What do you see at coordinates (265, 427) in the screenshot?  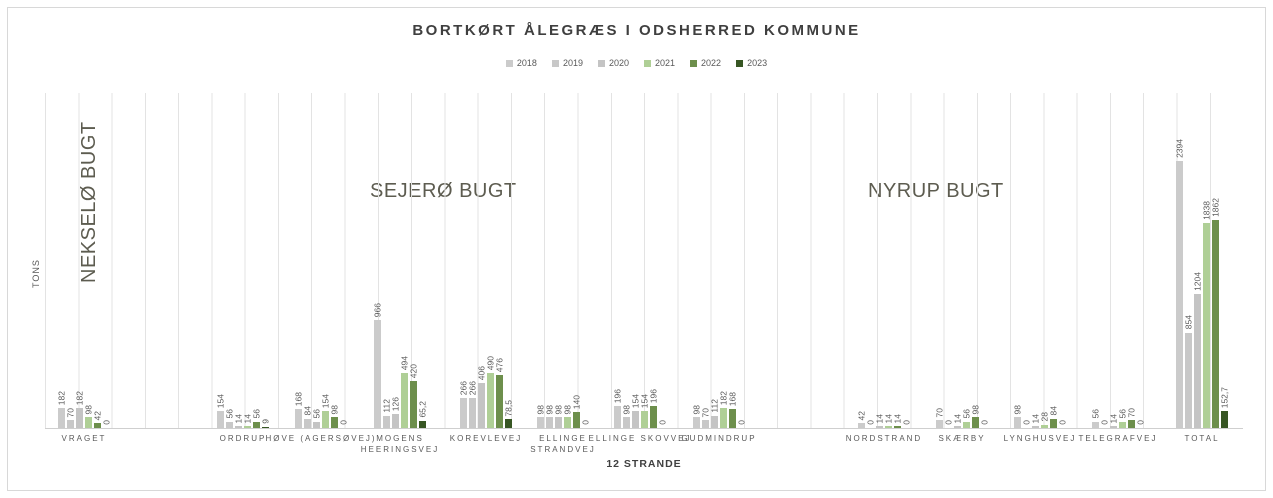 I see `bar-ordrup-2023` at bounding box center [265, 427].